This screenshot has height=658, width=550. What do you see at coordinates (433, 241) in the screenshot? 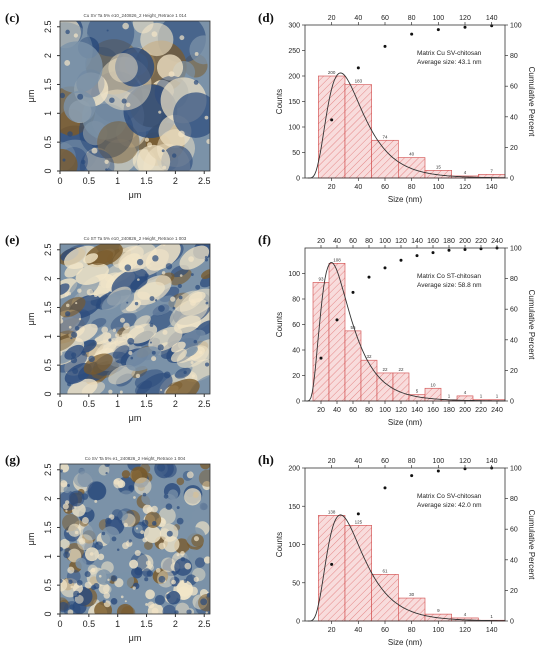
I see `top-tick-label: 160` at bounding box center [433, 241].